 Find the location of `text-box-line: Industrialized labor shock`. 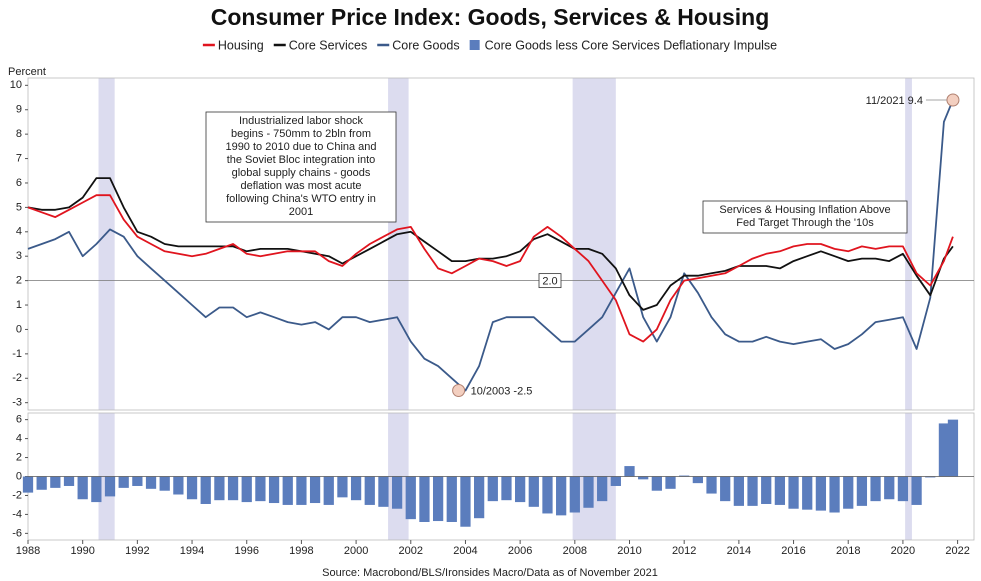

text-box-line: Industrialized labor shock is located at coordinates (301, 121).